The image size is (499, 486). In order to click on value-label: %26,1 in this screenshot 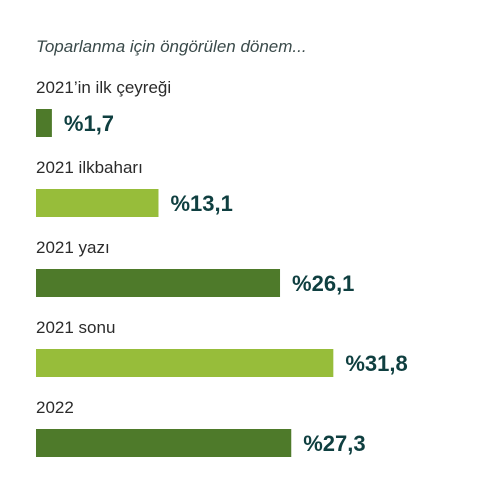, I will do `click(323, 283)`.